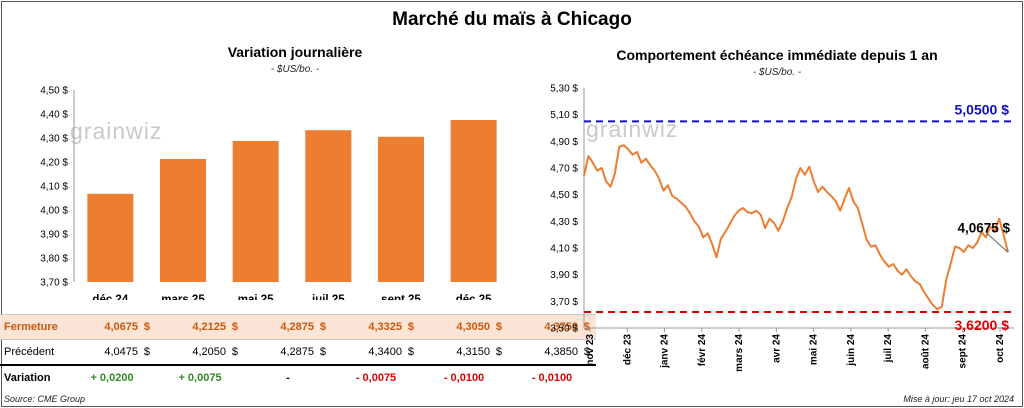 Image resolution: width=1024 pixels, height=408 pixels. What do you see at coordinates (45, 399) in the screenshot?
I see `source-note: Source: CME Group` at bounding box center [45, 399].